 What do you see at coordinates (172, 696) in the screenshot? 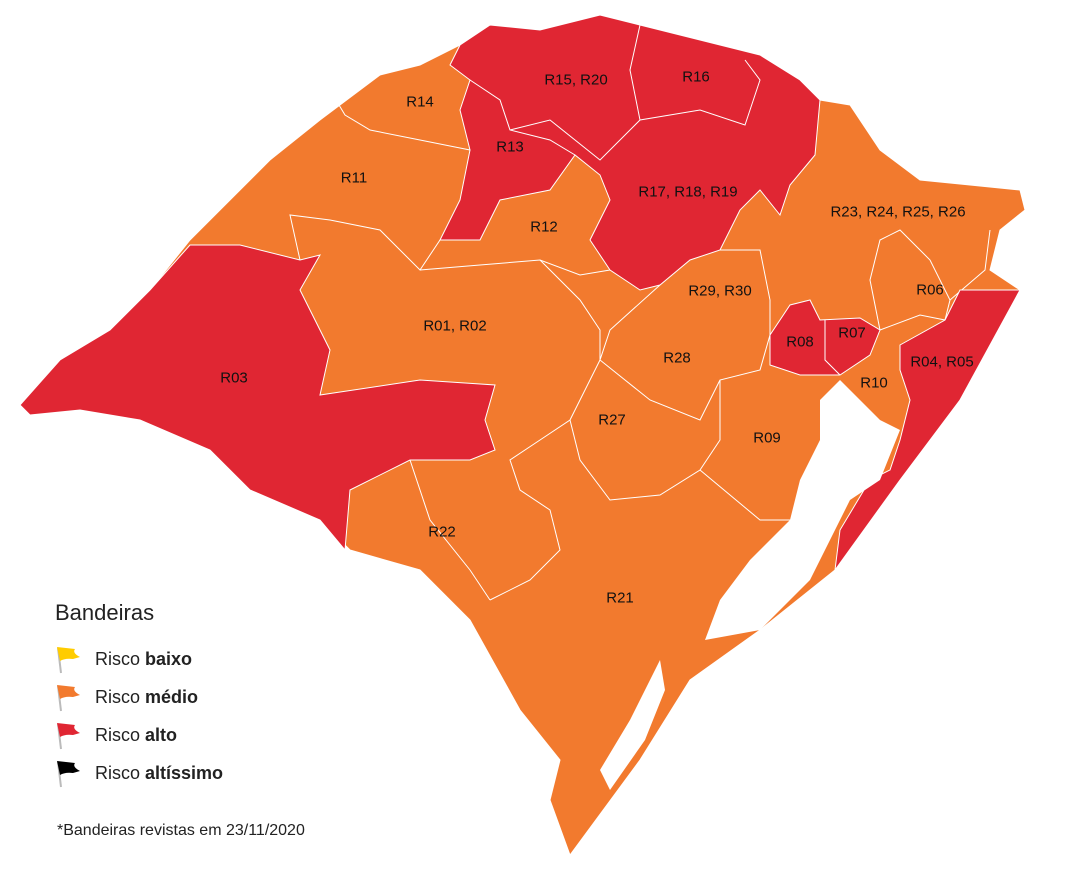
I see `legend-level: médio` at bounding box center [172, 696].